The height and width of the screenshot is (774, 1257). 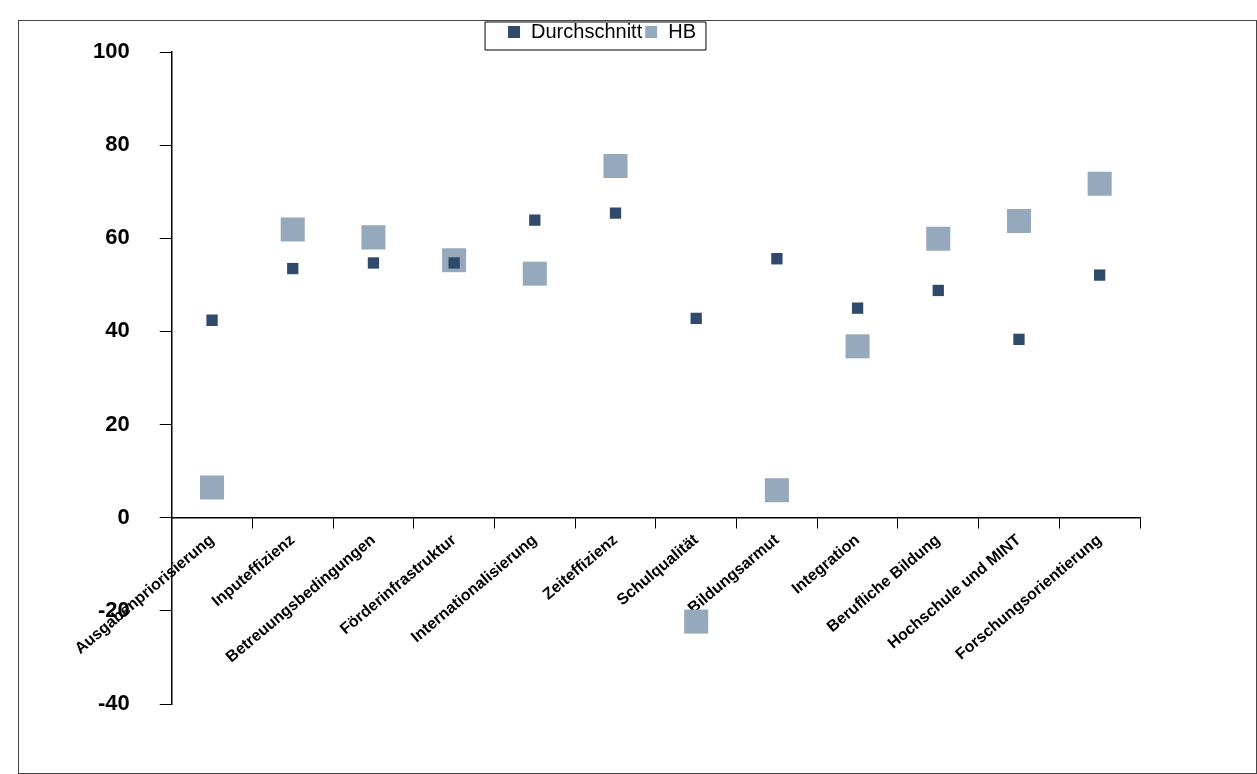 What do you see at coordinates (682, 30) in the screenshot?
I see `legend-label: HB` at bounding box center [682, 30].